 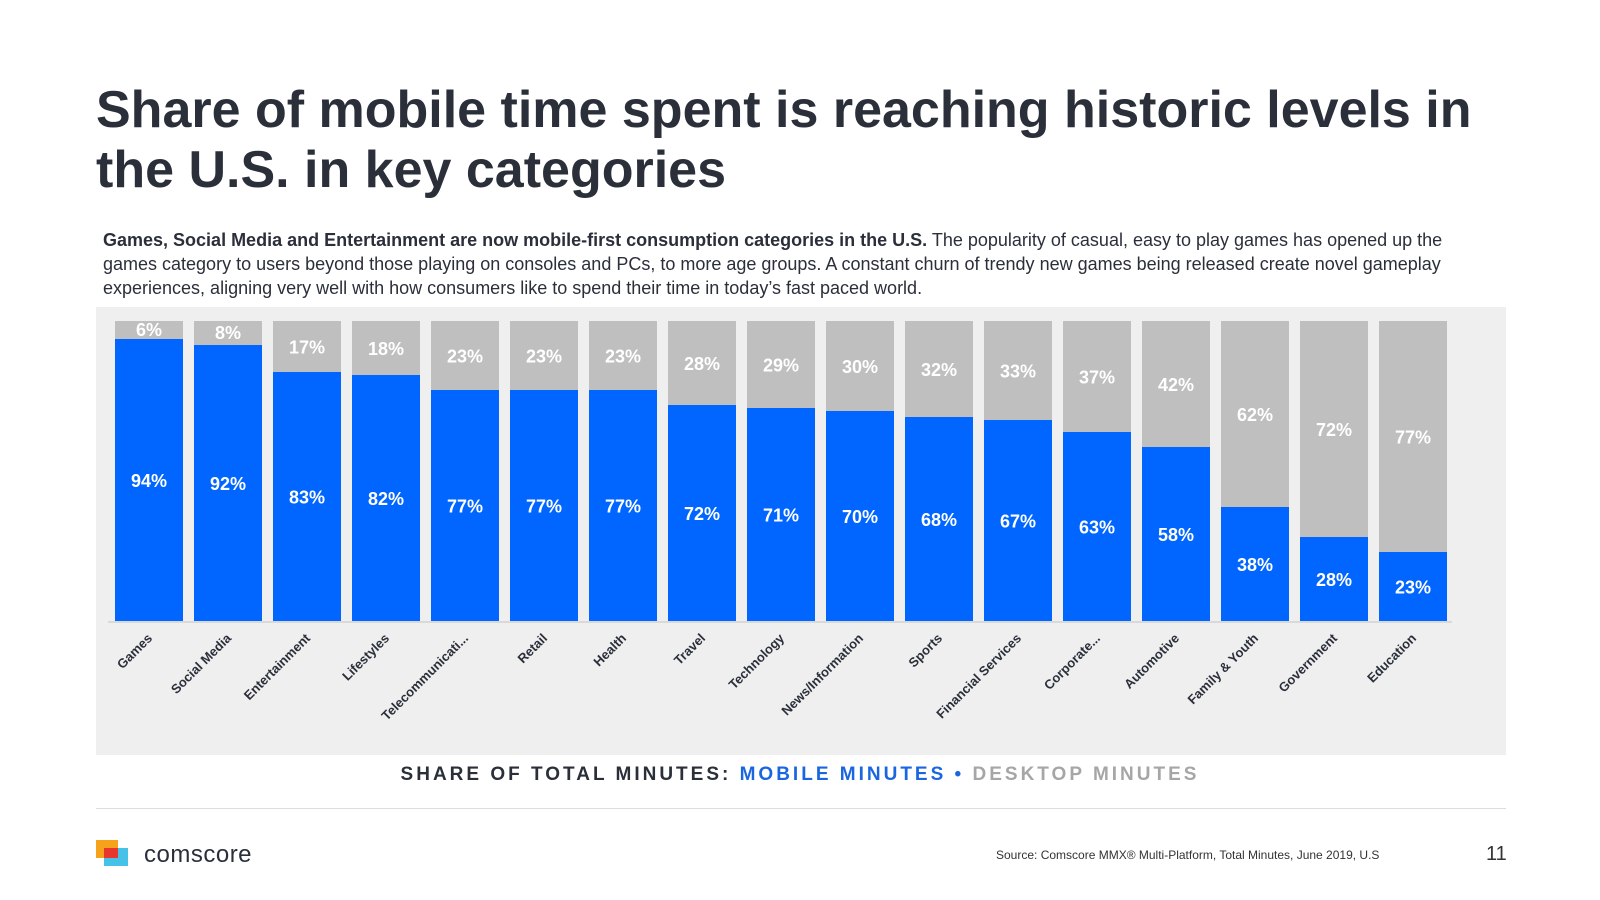 I want to click on data-label-mobile: 68%, so click(x=939, y=520).